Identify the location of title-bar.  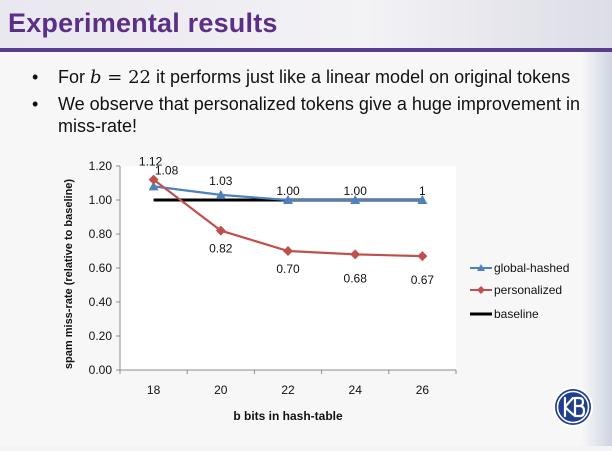
(306, 26).